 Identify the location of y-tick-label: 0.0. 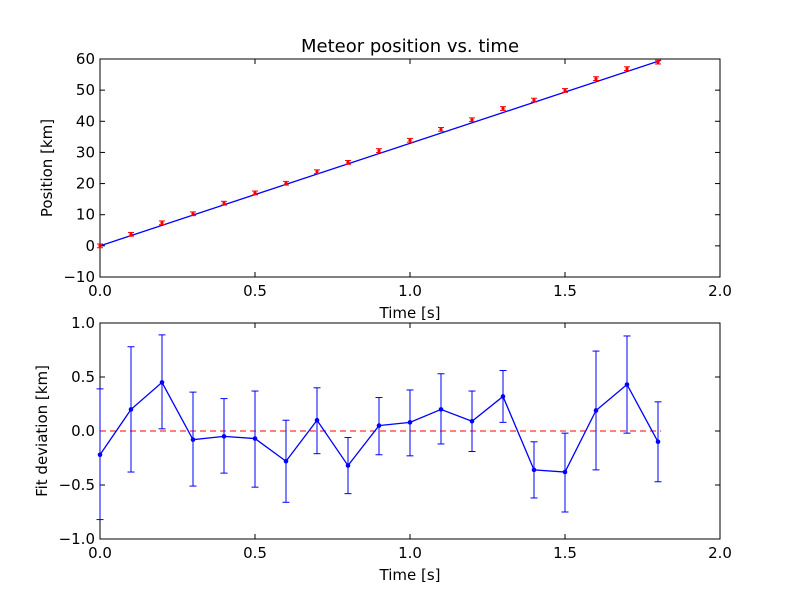
(83, 431).